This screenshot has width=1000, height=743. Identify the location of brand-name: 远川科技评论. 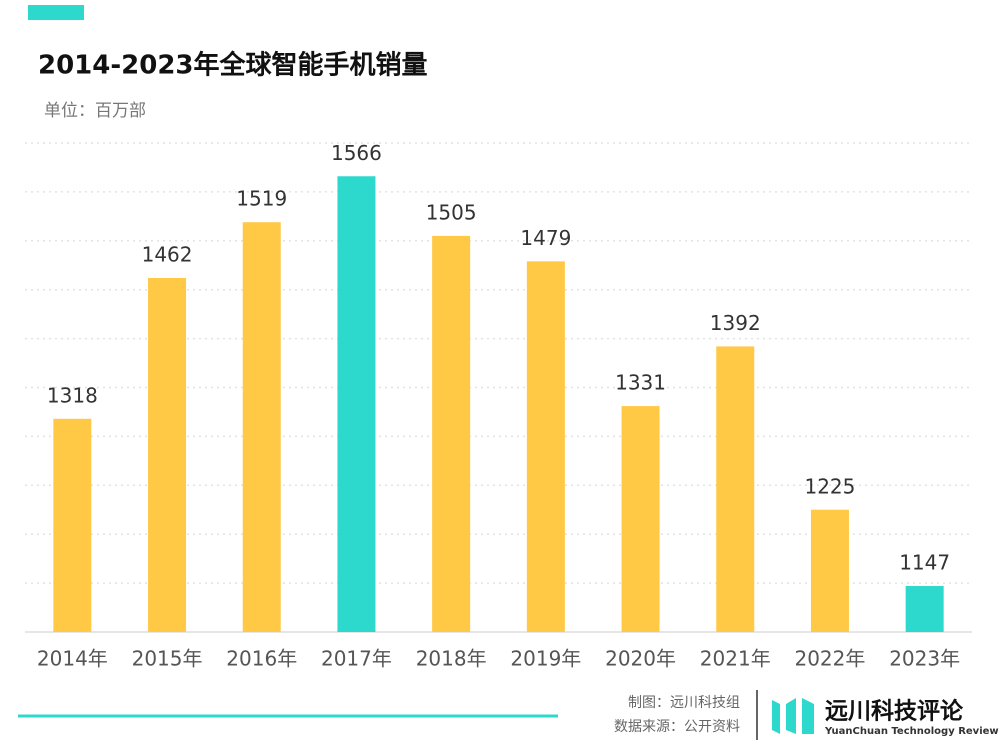
(894, 711).